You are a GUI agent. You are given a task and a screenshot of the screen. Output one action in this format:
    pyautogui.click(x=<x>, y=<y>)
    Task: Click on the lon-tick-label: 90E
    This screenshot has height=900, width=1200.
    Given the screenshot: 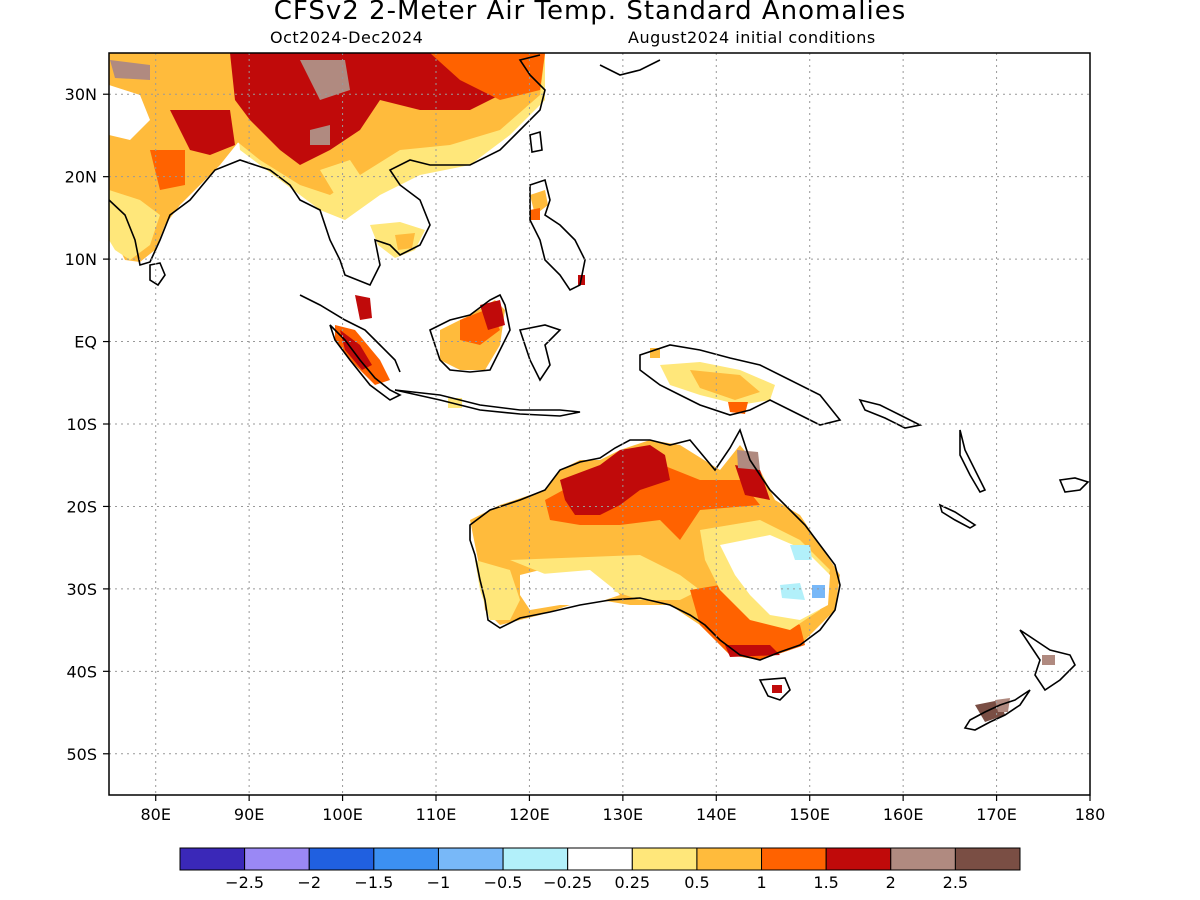 What is the action you would take?
    pyautogui.click(x=249, y=814)
    